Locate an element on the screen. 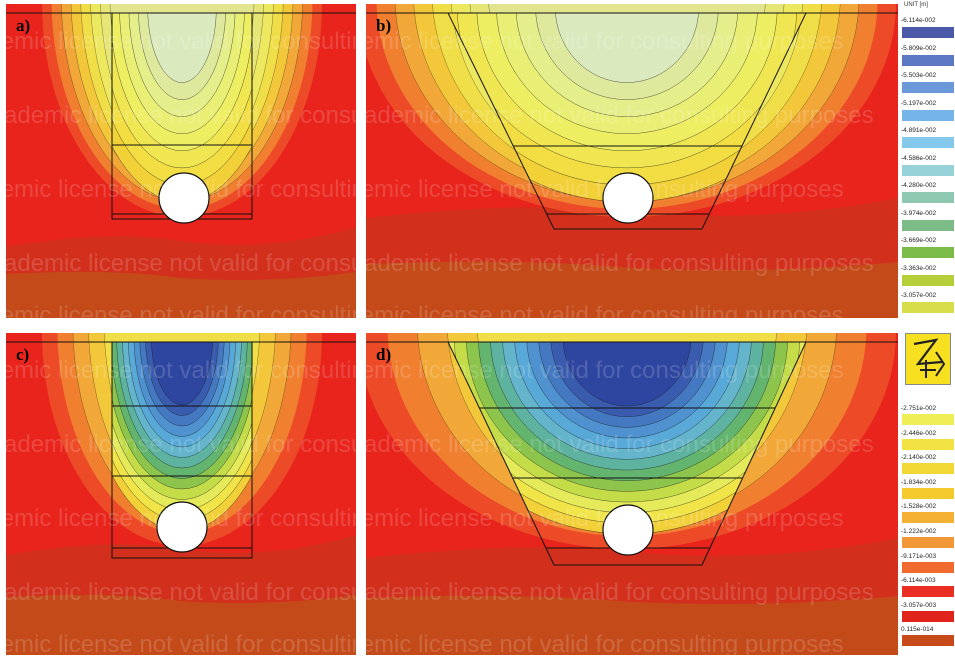  legend-top-label: -3.669e-002 is located at coordinates (919, 240).